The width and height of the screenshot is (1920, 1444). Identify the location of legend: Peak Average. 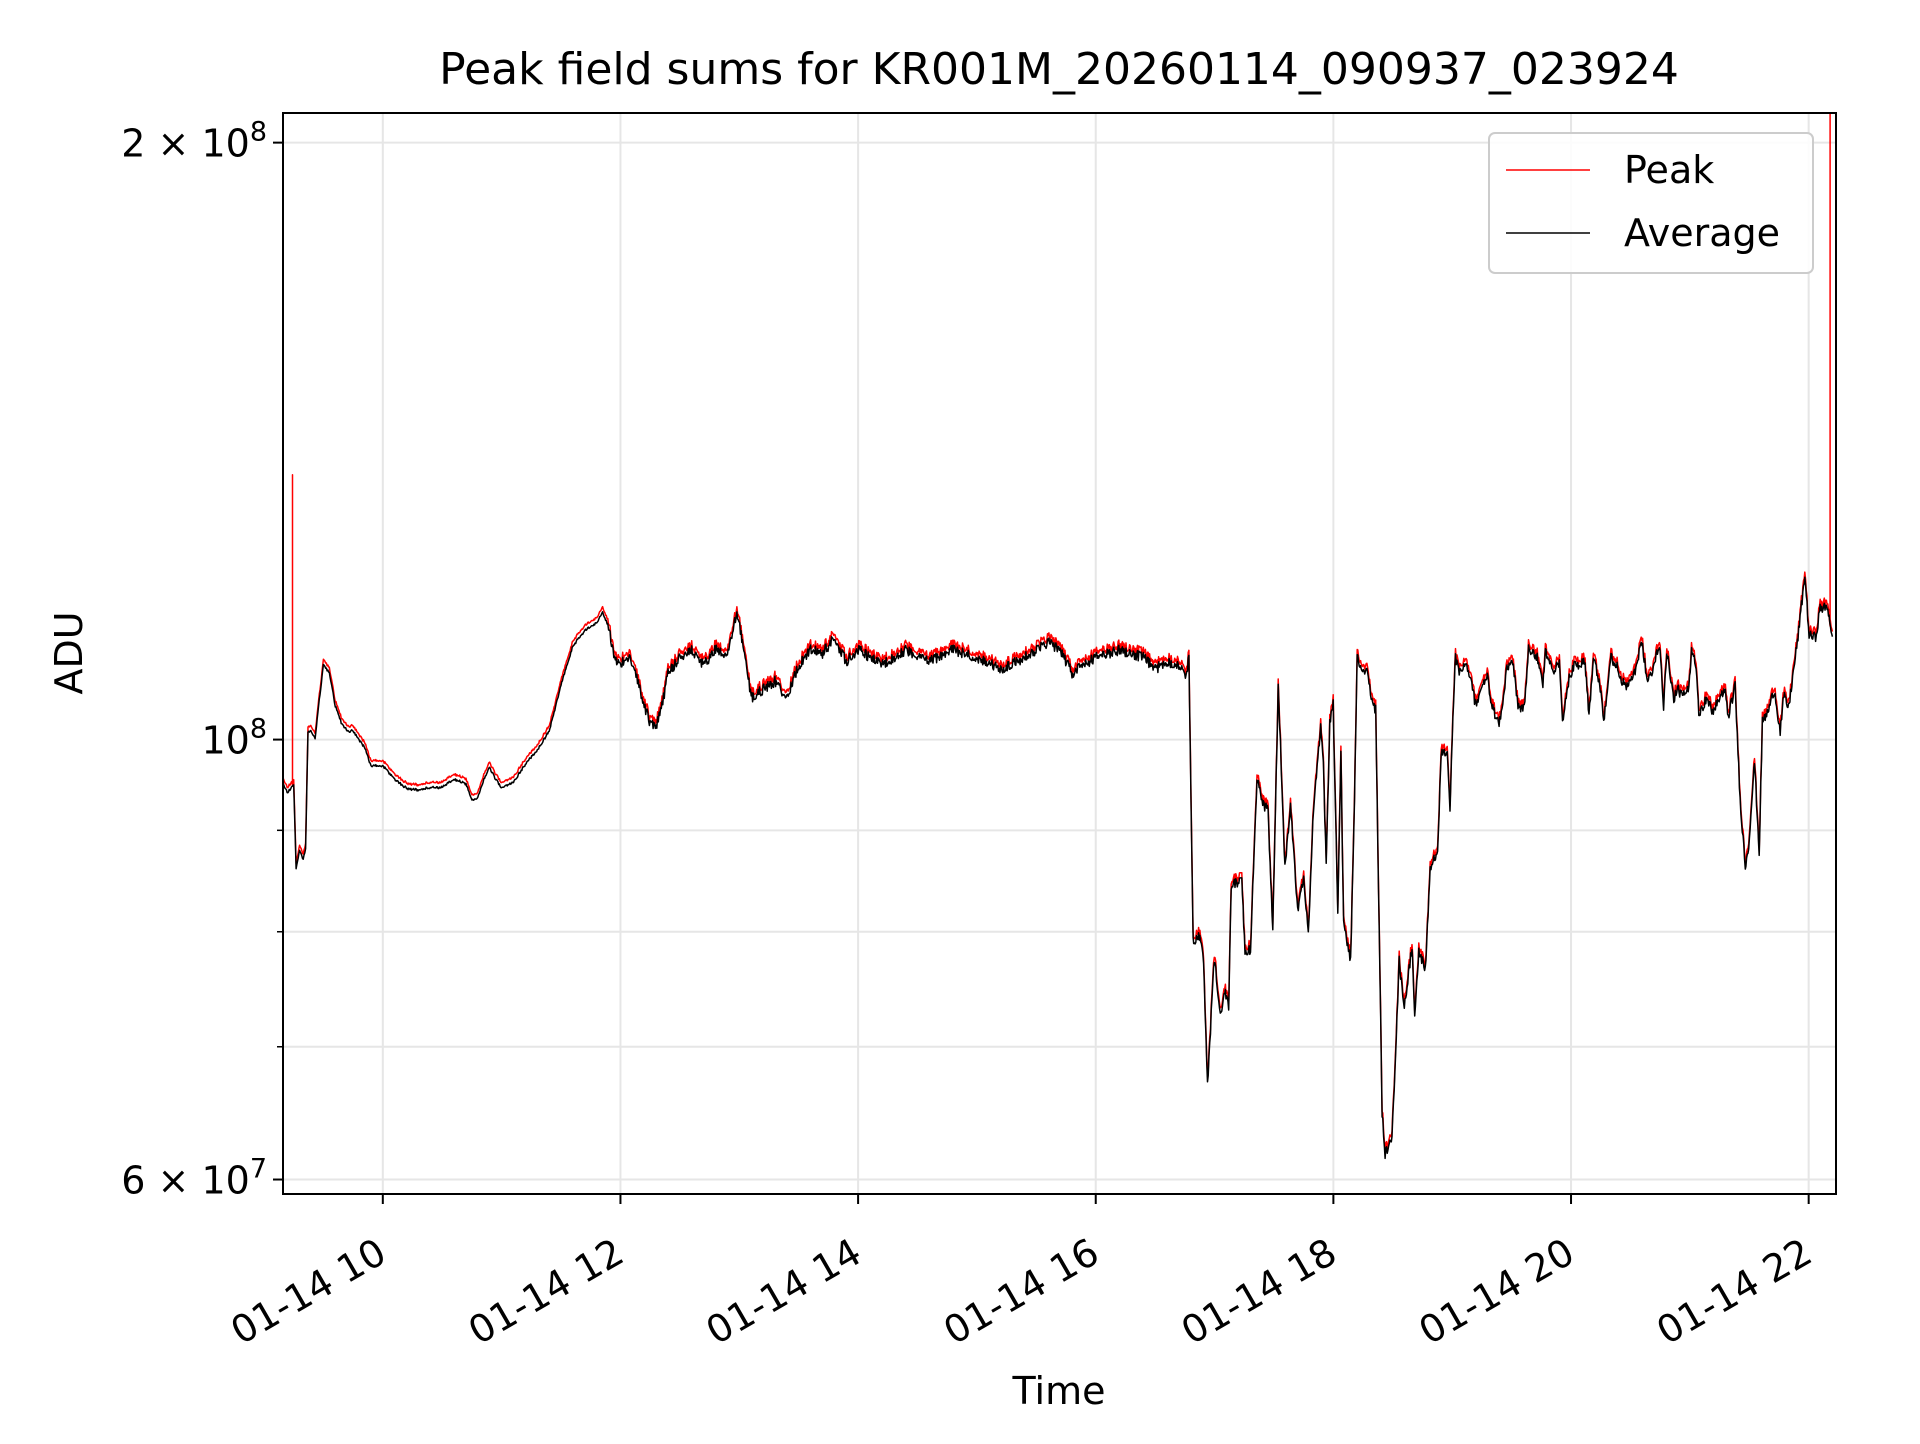
(1651, 203).